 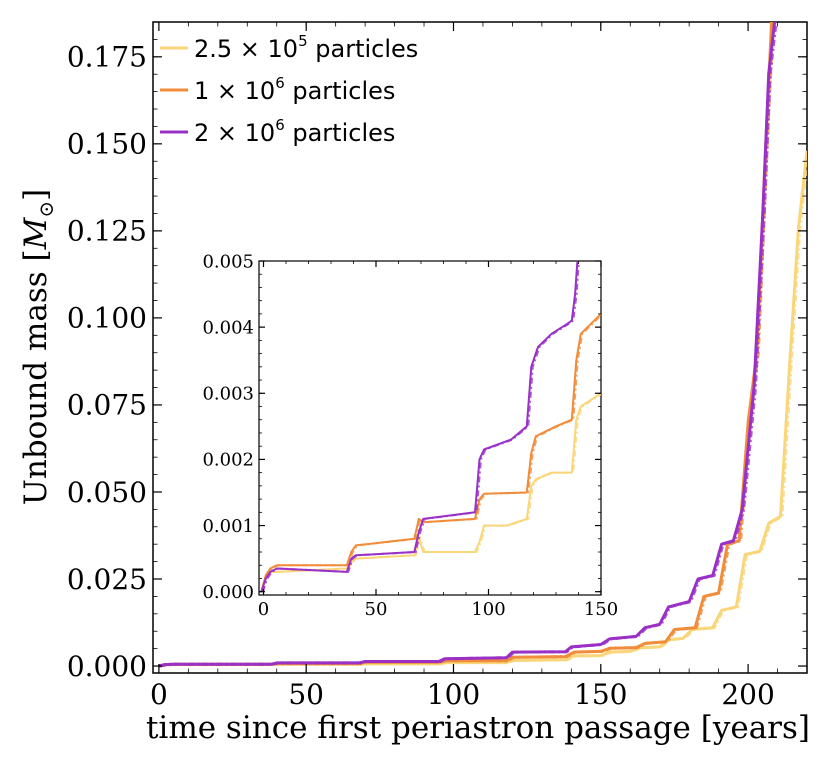 What do you see at coordinates (107, 492) in the screenshot?
I see `main-y-tick-label: 0.050` at bounding box center [107, 492].